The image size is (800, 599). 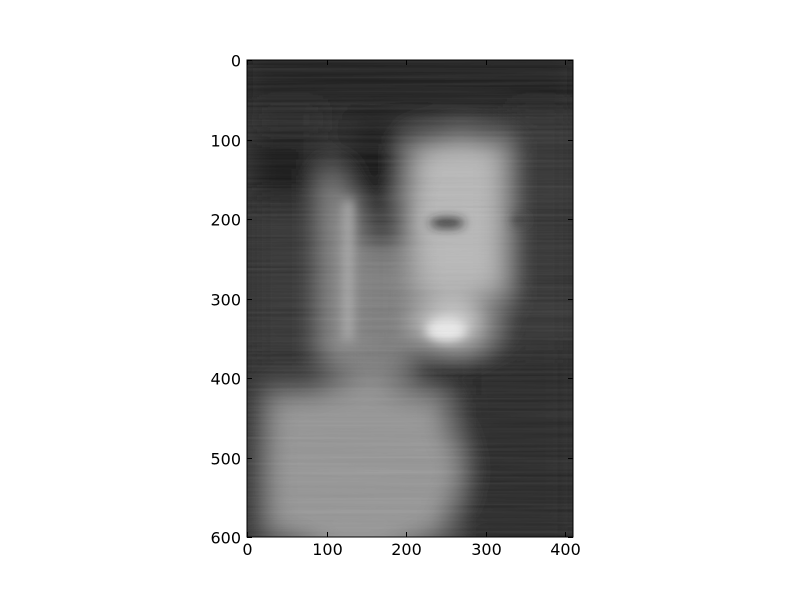 I want to click on y-tick-label: 500, so click(x=225, y=459).